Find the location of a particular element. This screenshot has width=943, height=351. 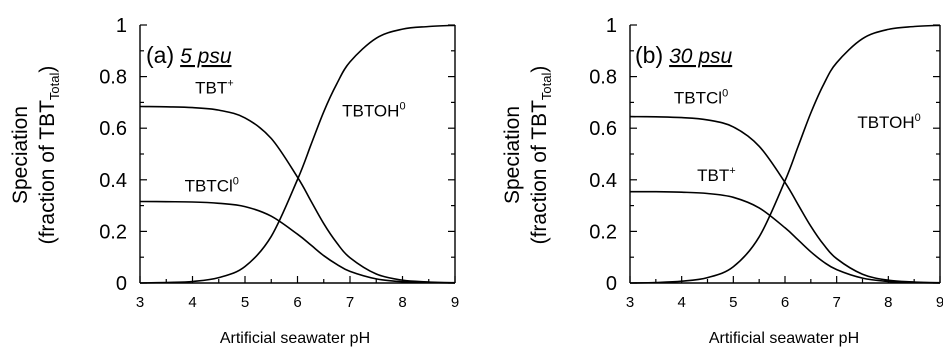

series-line-tbtcl is located at coordinates (297, 242).